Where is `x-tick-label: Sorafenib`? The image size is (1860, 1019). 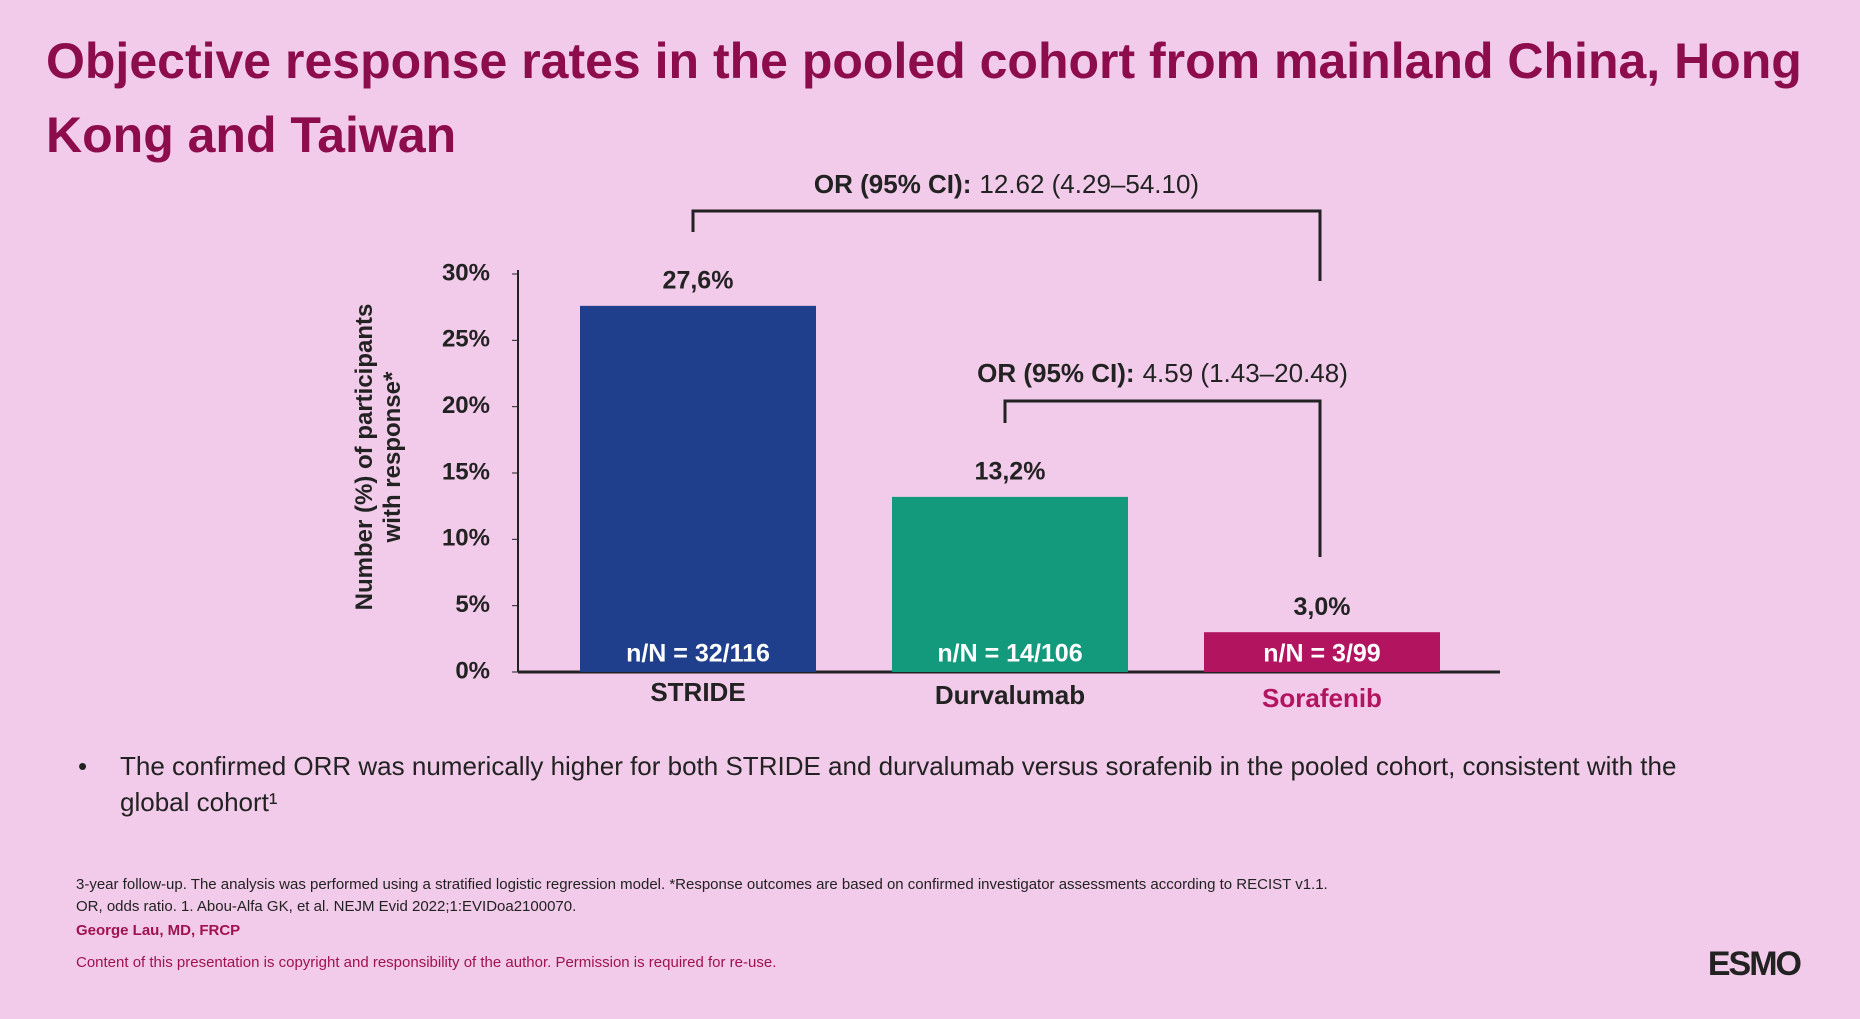 x-tick-label: Sorafenib is located at coordinates (1322, 698).